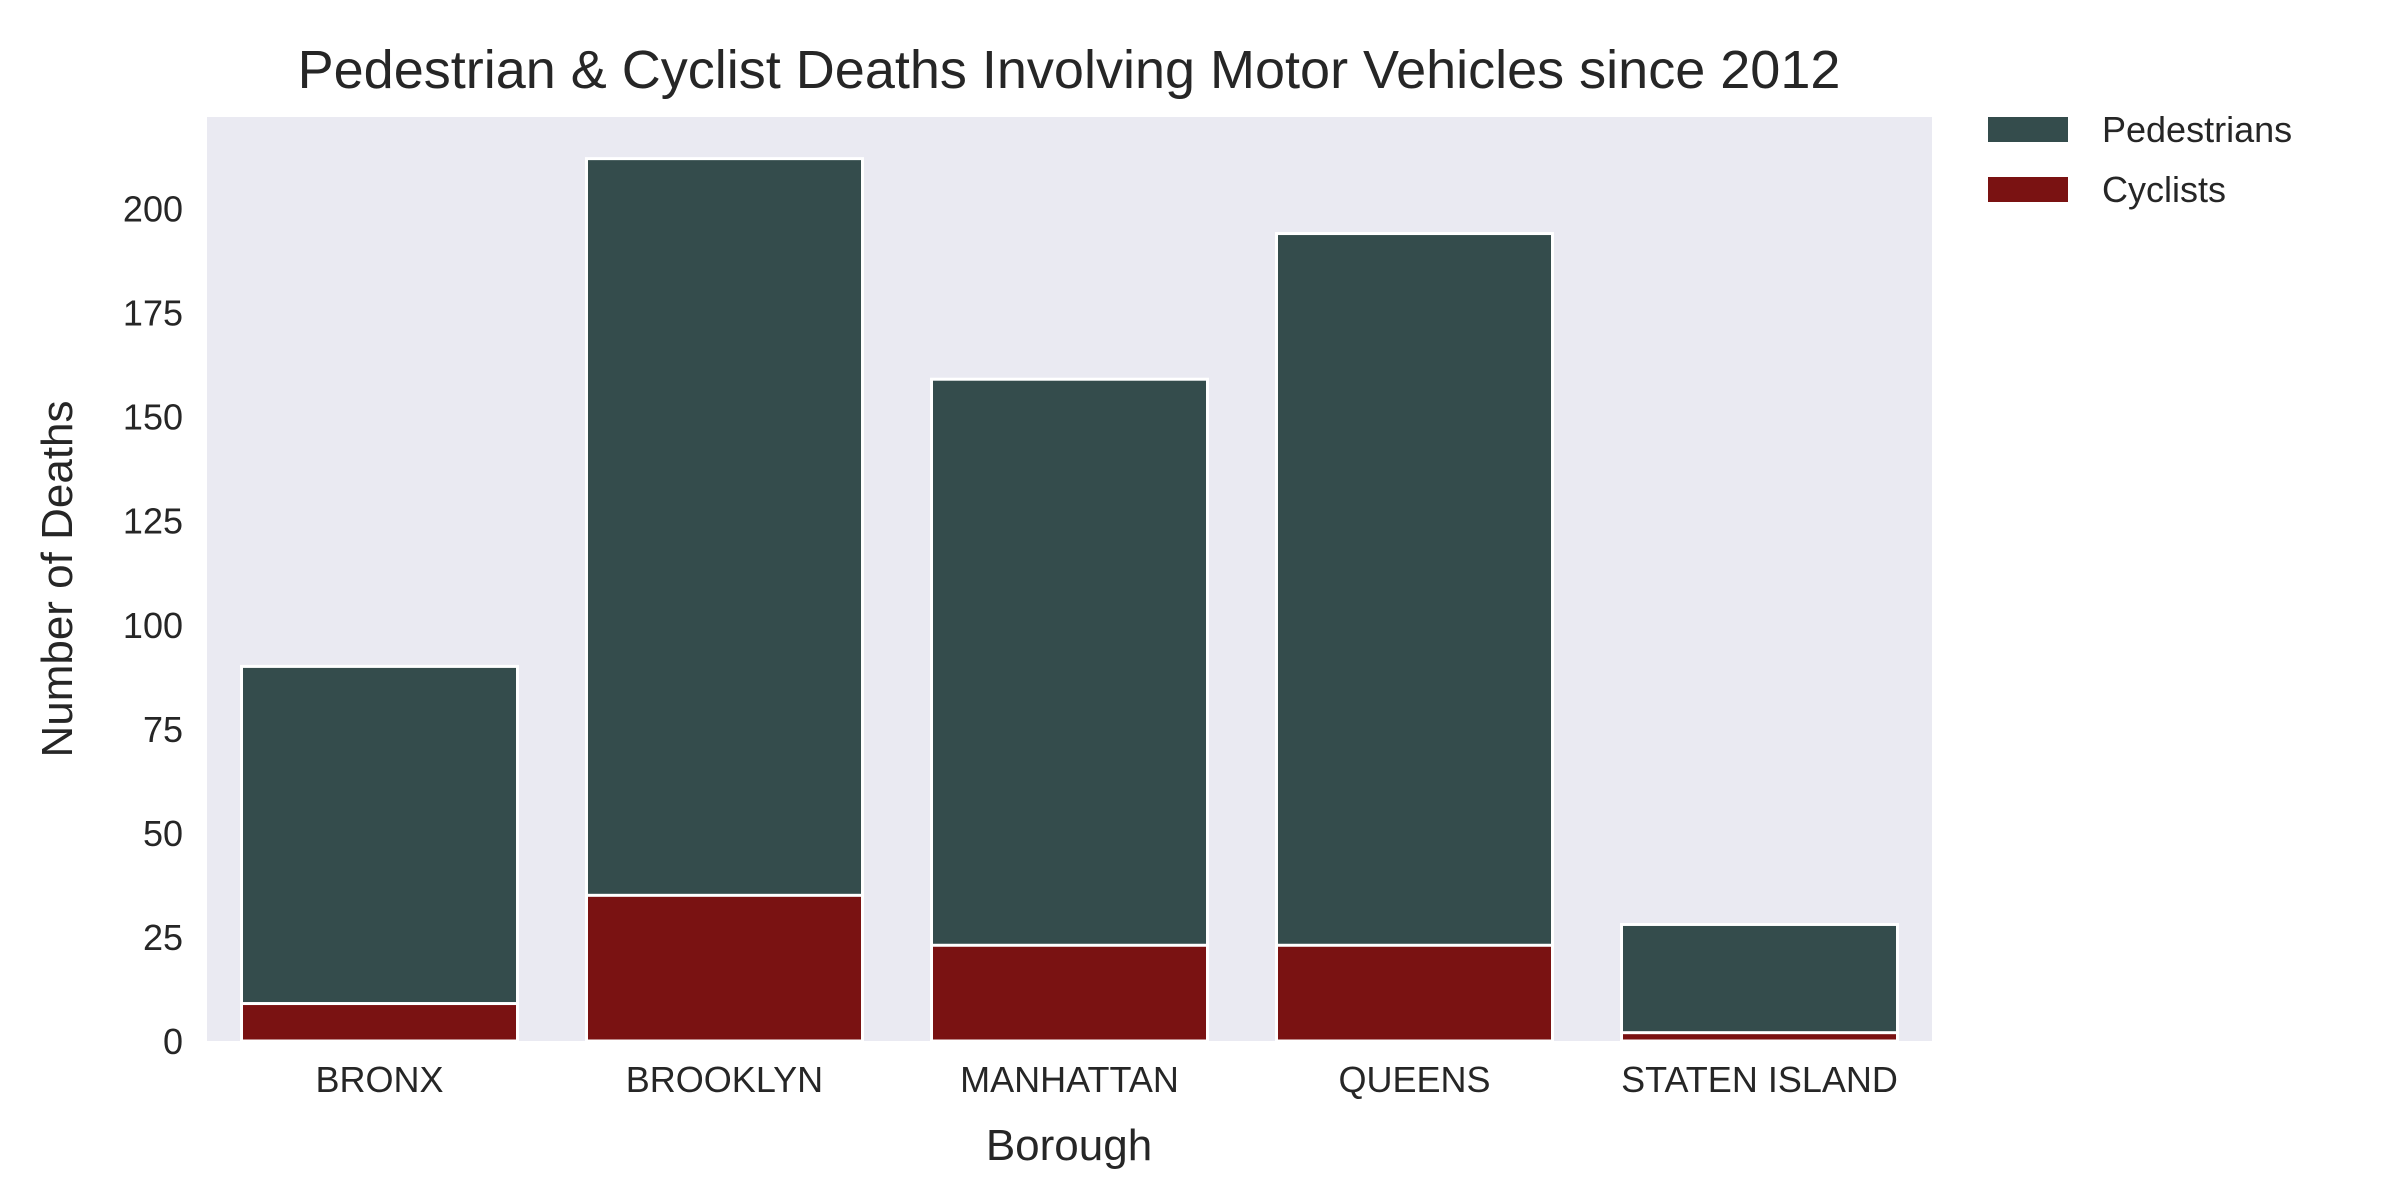 The width and height of the screenshot is (2400, 1200). Describe the element at coordinates (1414, 993) in the screenshot. I see `bar-cyclists-queens` at that location.